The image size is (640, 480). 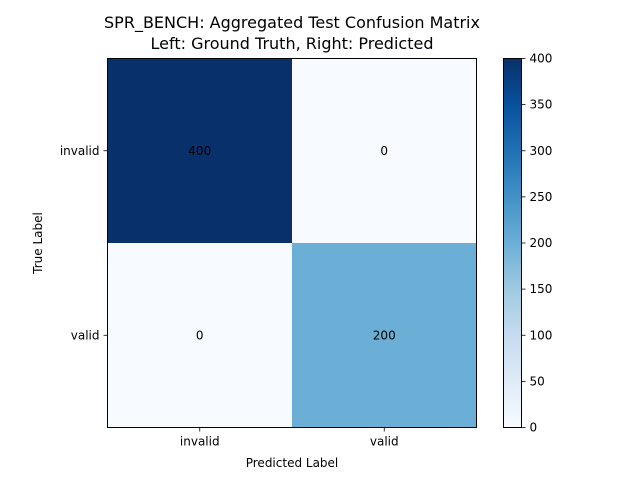 What do you see at coordinates (38, 243) in the screenshot?
I see `y-axis-label: True Label` at bounding box center [38, 243].